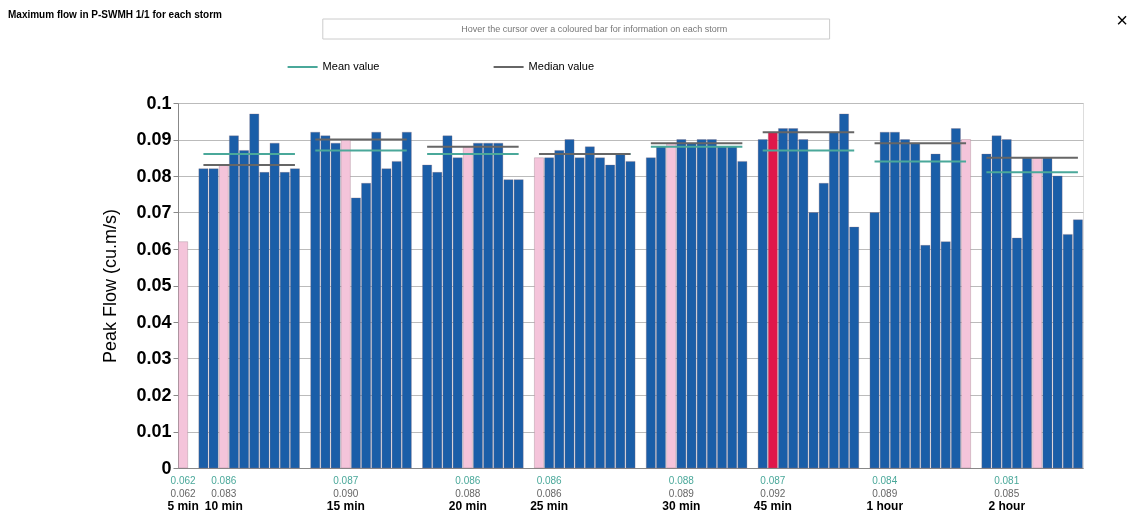 This screenshot has width=1139, height=529. I want to click on x-tick-label: 5 min, so click(183, 505).